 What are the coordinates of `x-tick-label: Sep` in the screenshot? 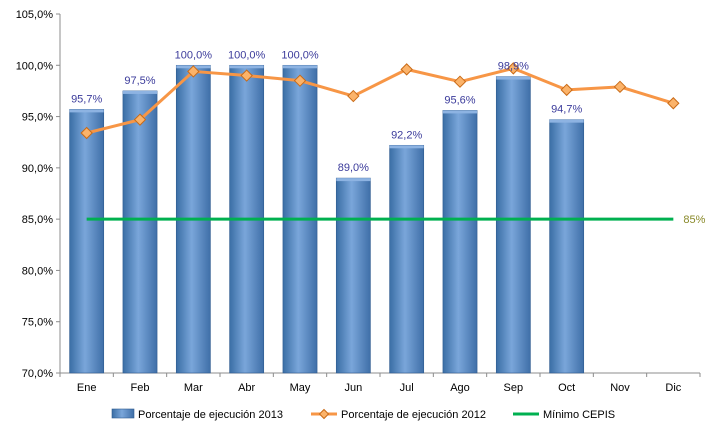 It's located at (514, 388).